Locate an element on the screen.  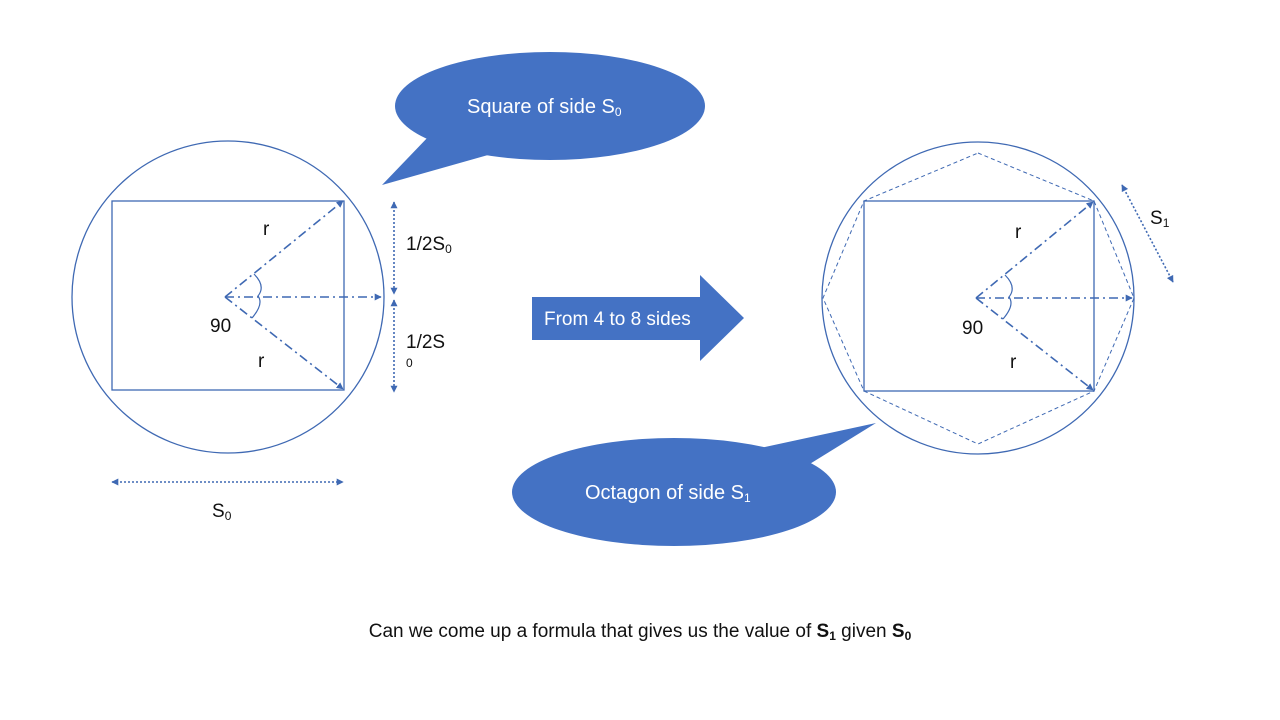
callout-octagon is located at coordinates (694, 484).